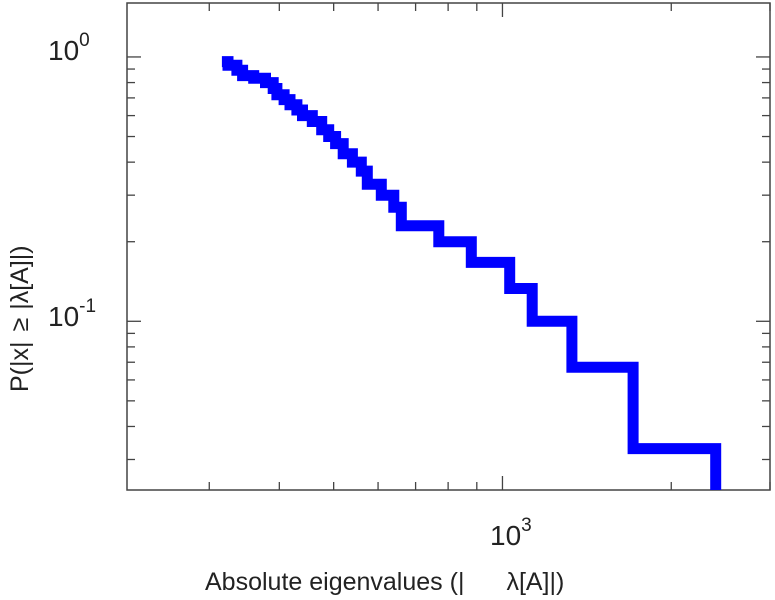 The height and width of the screenshot is (600, 775). What do you see at coordinates (72, 314) in the screenshot?
I see `y-tick-label-0.1: 10⁻¹` at bounding box center [72, 314].